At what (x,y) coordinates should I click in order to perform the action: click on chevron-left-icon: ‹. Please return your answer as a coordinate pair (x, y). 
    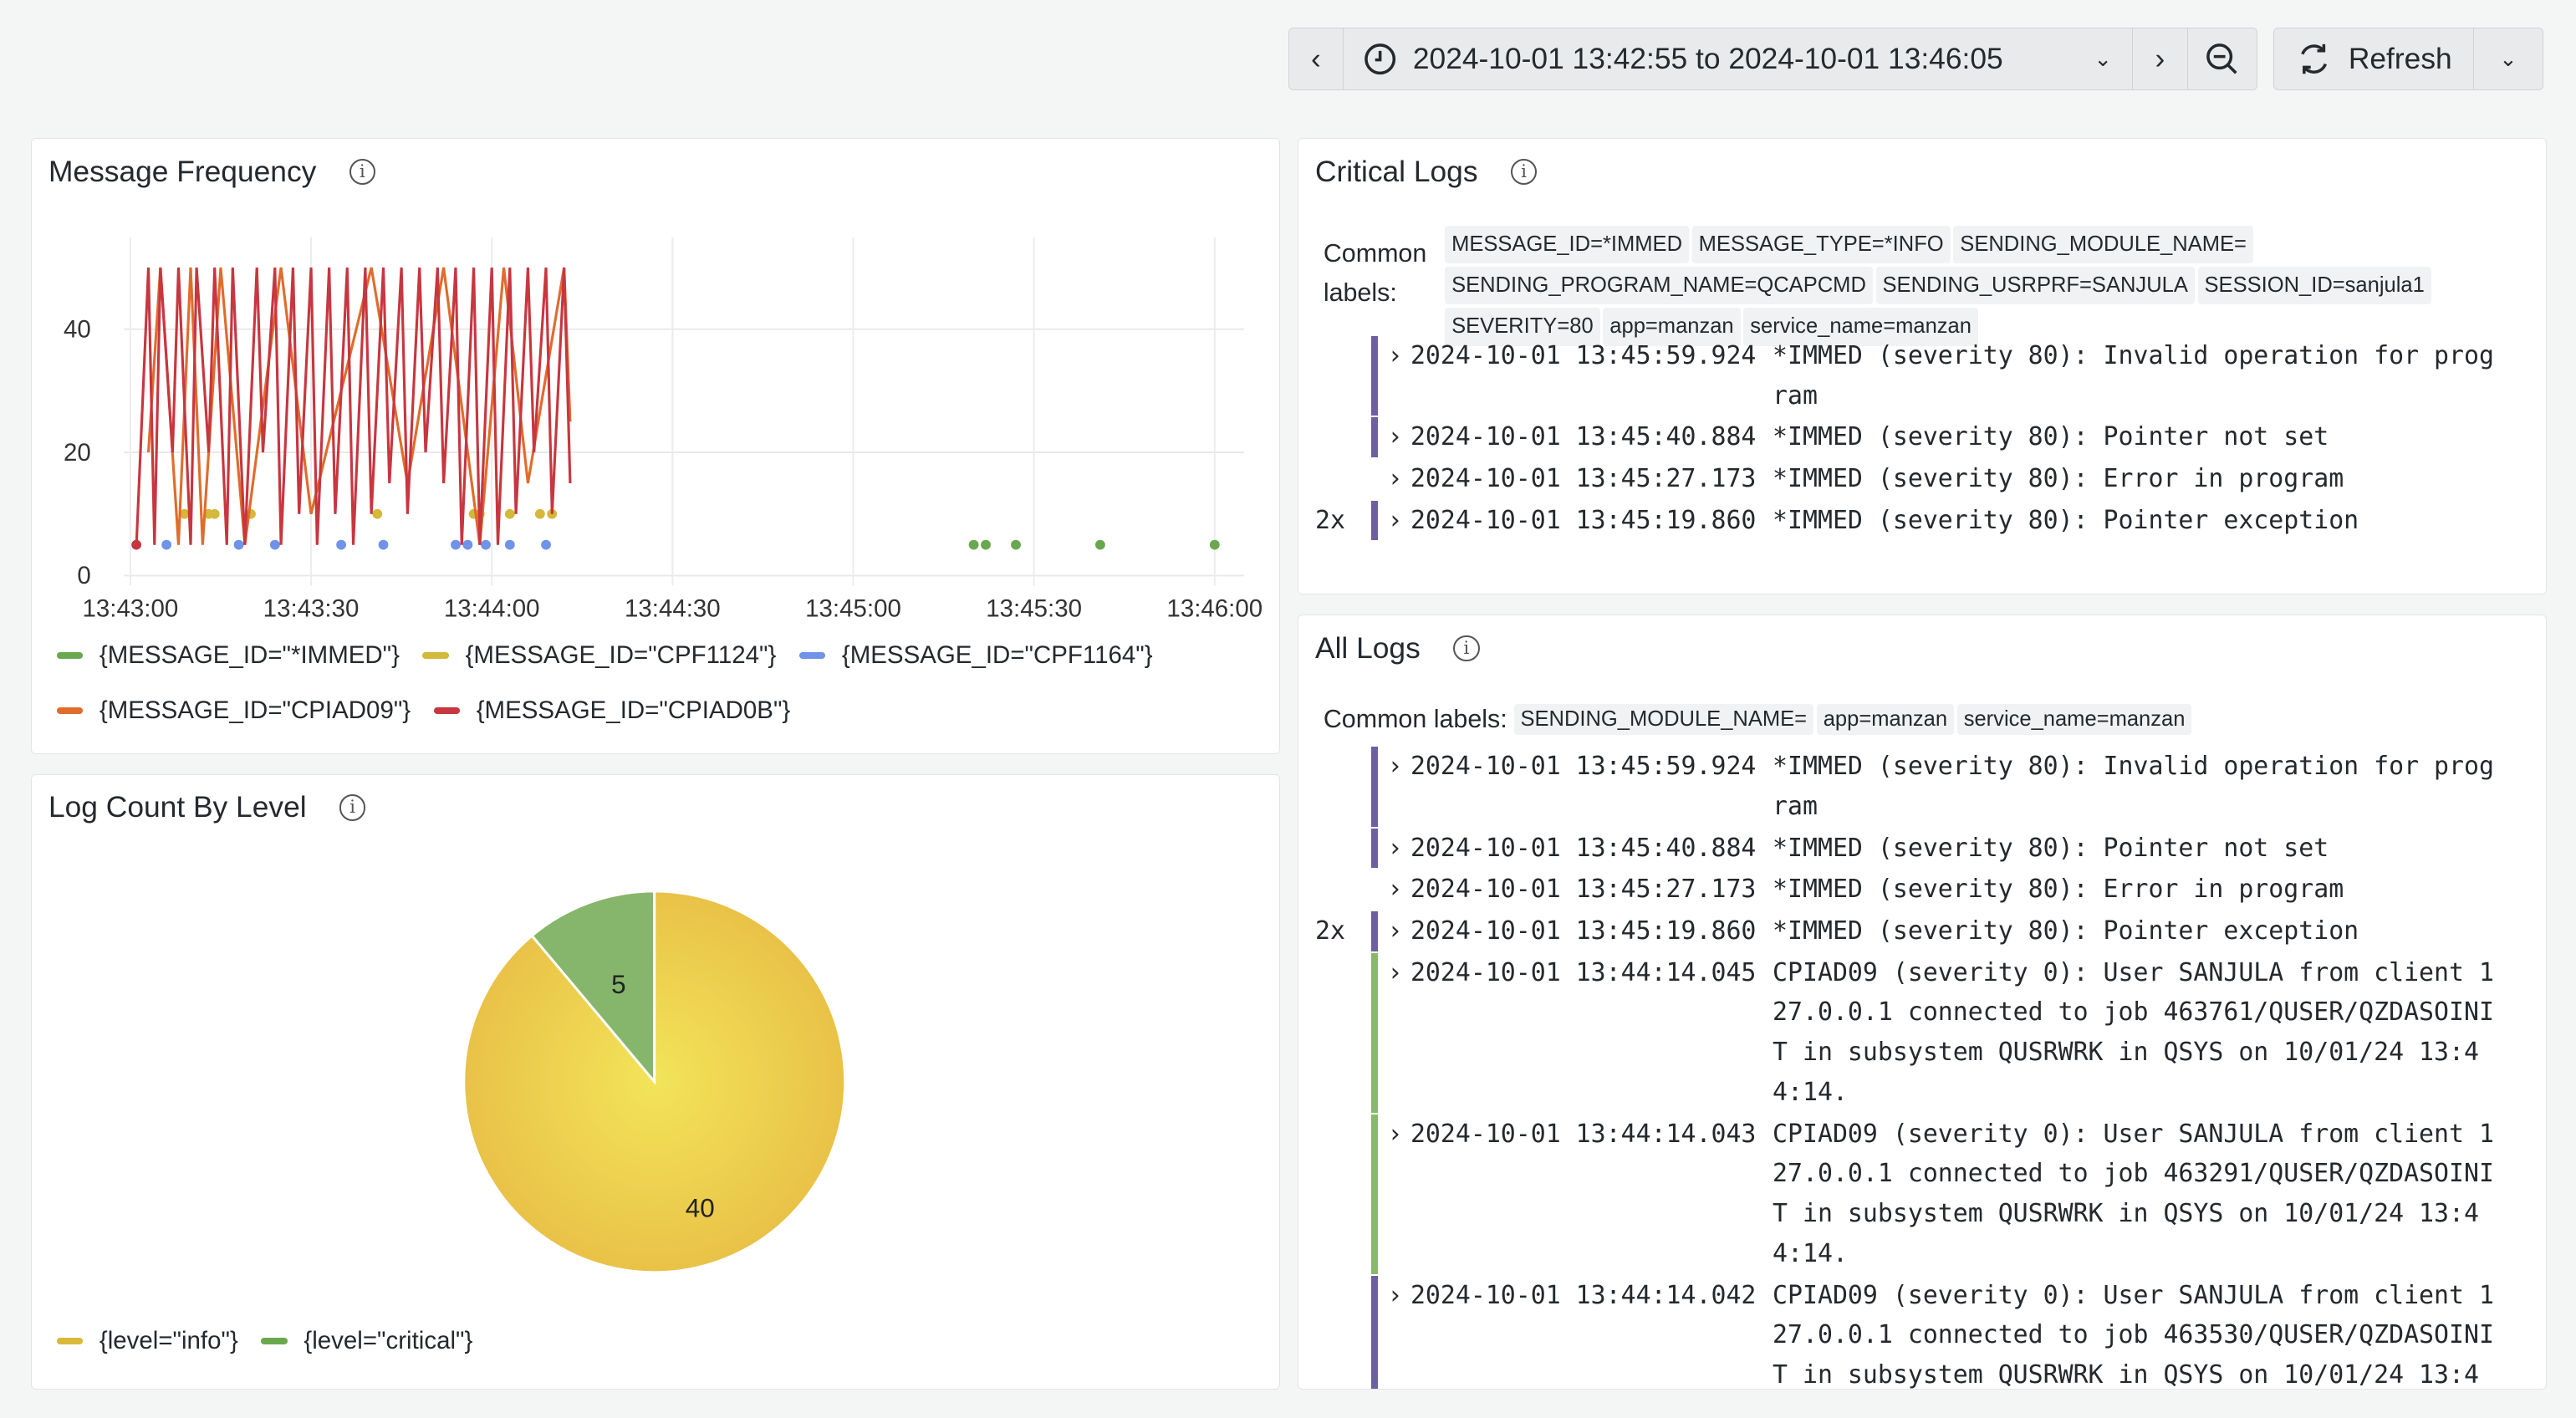
    Looking at the image, I should click on (1316, 58).